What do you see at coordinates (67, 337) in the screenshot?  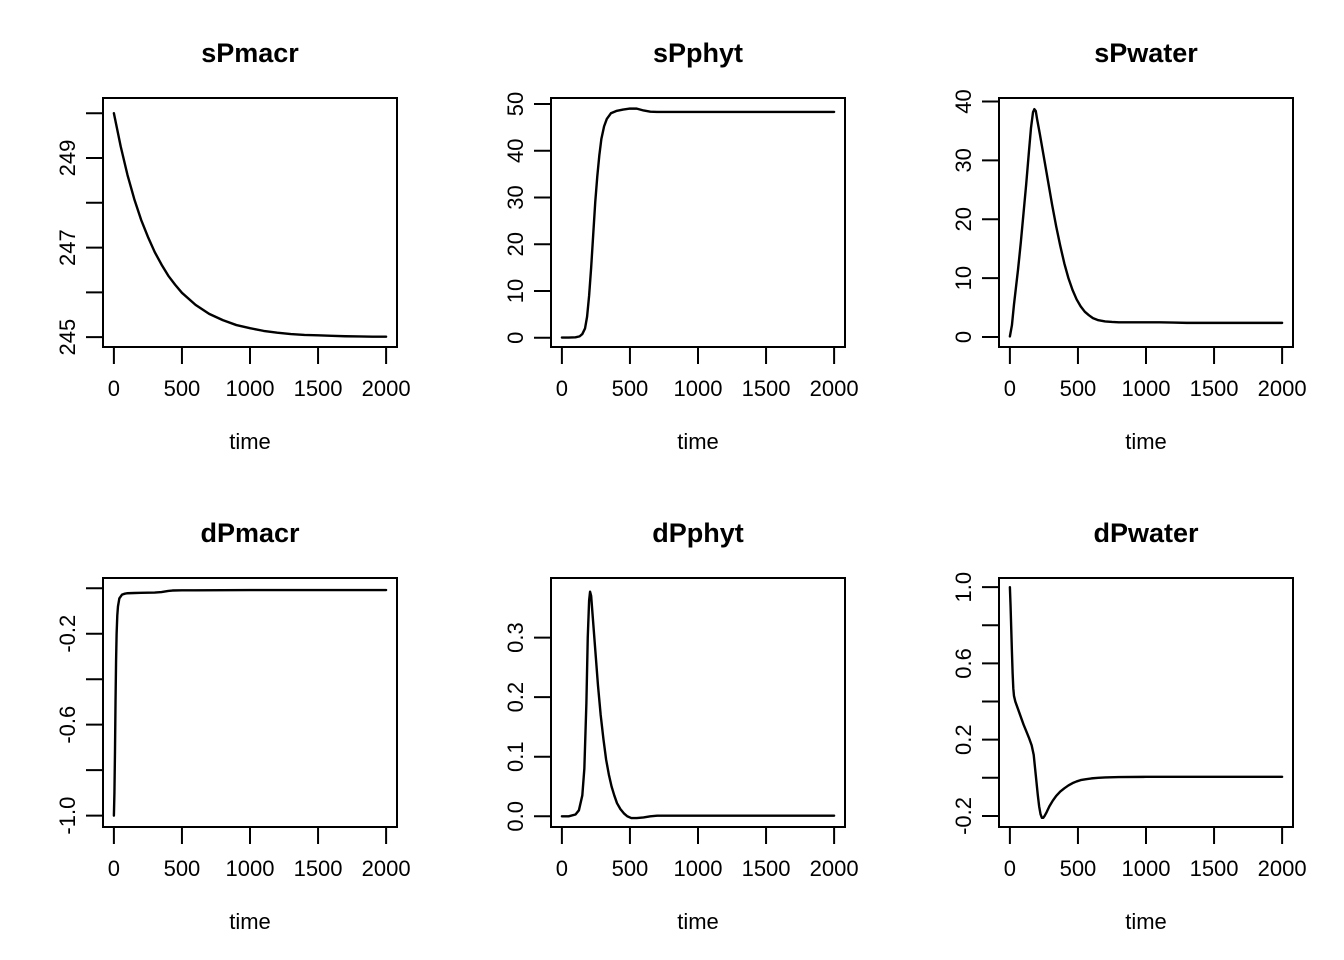 I see `y-tick-label: 245` at bounding box center [67, 337].